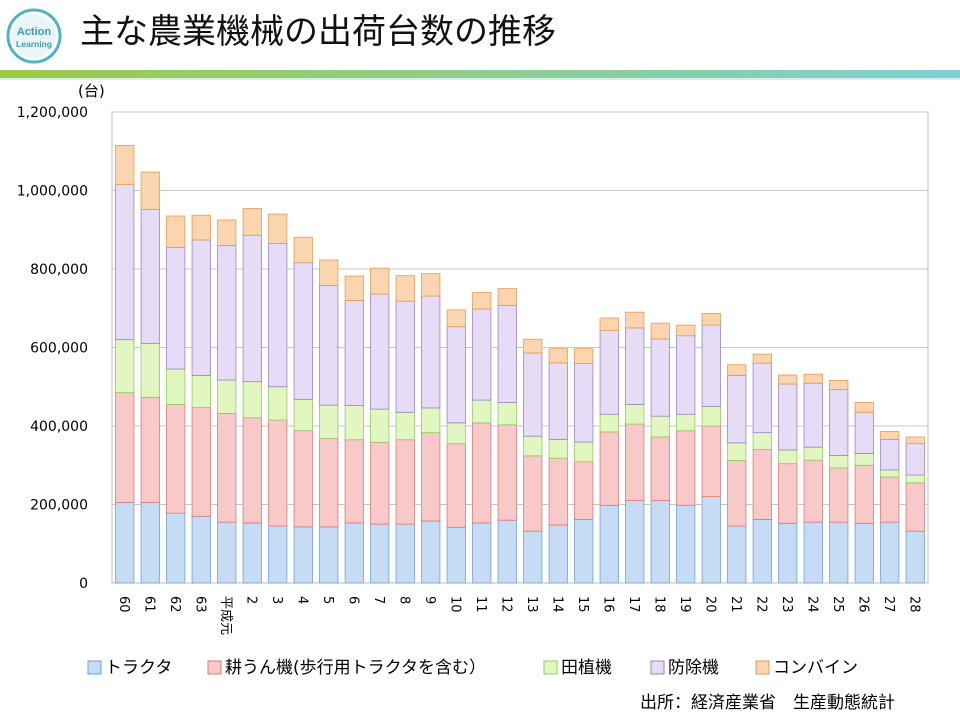 The height and width of the screenshot is (720, 960). I want to click on x-tick-label: 61, so click(148, 604).